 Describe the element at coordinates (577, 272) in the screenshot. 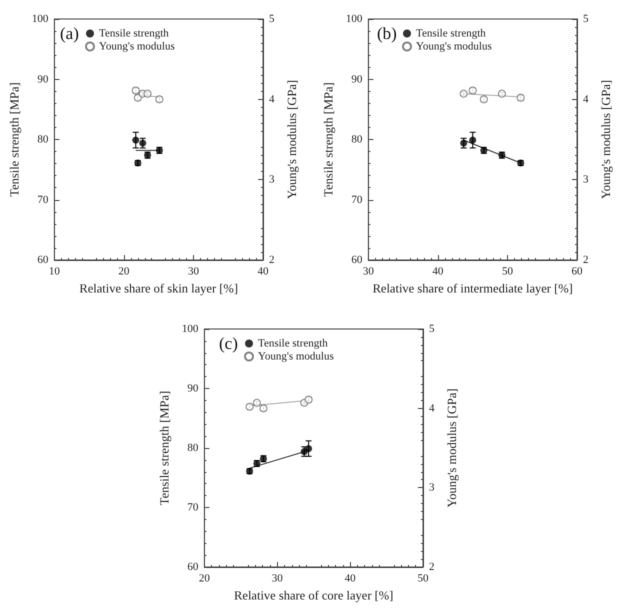

I see `x-tick-label: 60` at that location.